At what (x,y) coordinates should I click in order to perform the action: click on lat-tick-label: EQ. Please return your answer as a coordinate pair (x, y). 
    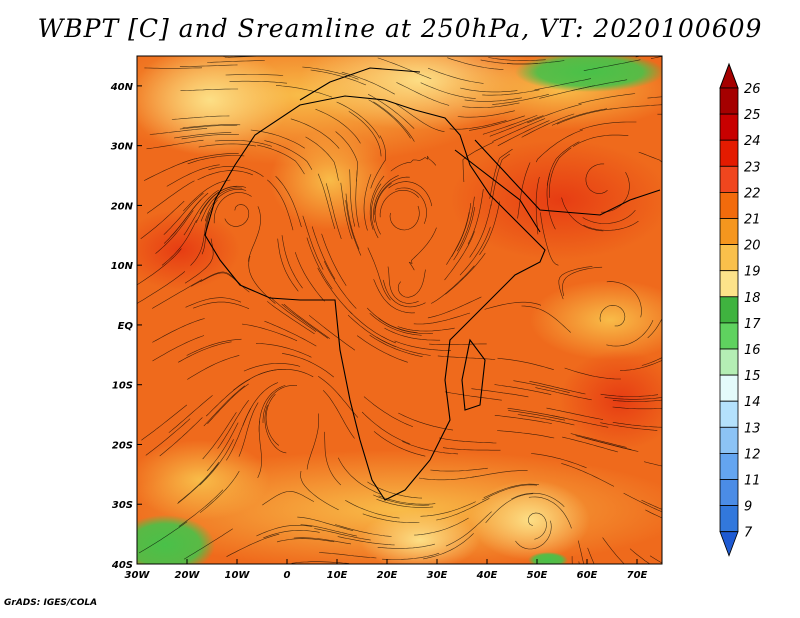
    Looking at the image, I should click on (126, 326).